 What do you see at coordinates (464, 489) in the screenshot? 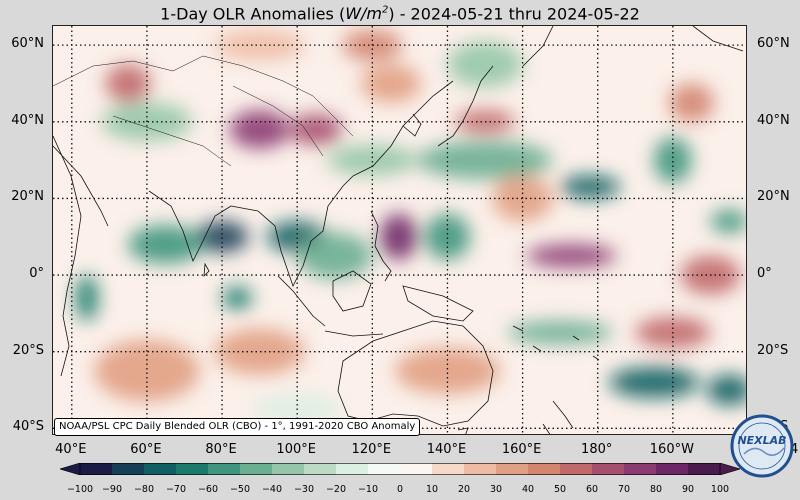
I see `colorbar-tick-label: 20` at bounding box center [464, 489].